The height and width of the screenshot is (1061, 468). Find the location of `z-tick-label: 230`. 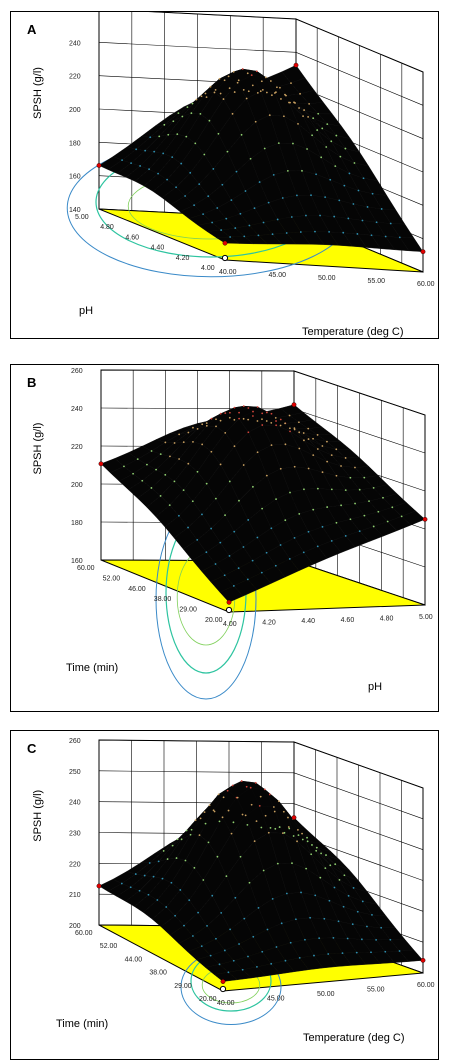

z-tick-label: 230 is located at coordinates (75, 834).